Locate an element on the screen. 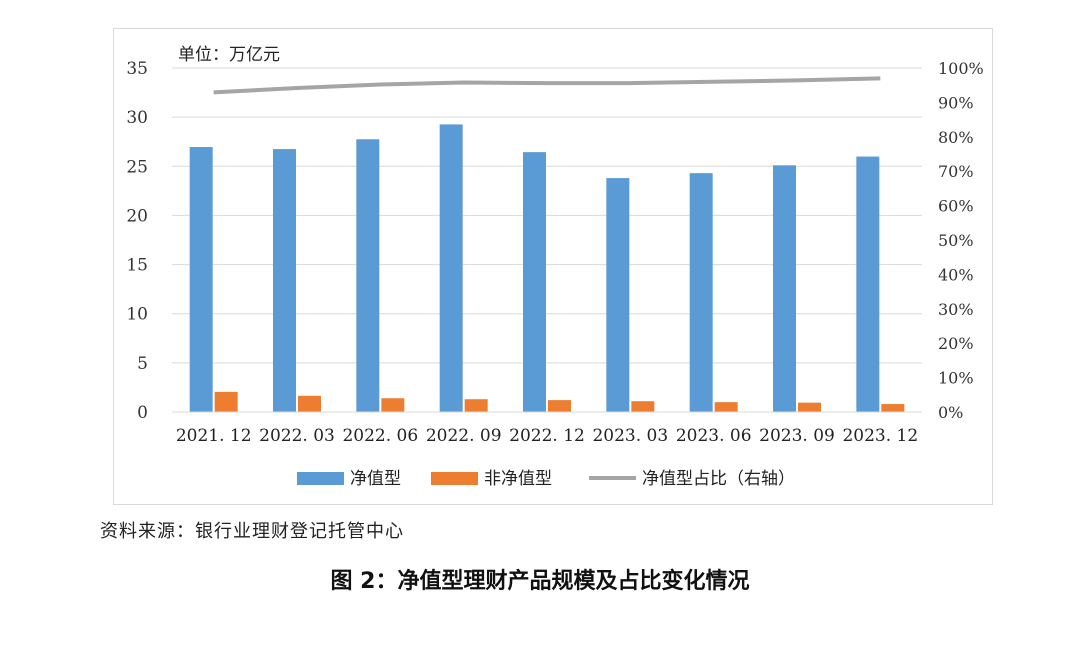 This screenshot has height=648, width=1080. source-note: 资料来源：银行业理财登记托管中心 is located at coordinates (252, 531).